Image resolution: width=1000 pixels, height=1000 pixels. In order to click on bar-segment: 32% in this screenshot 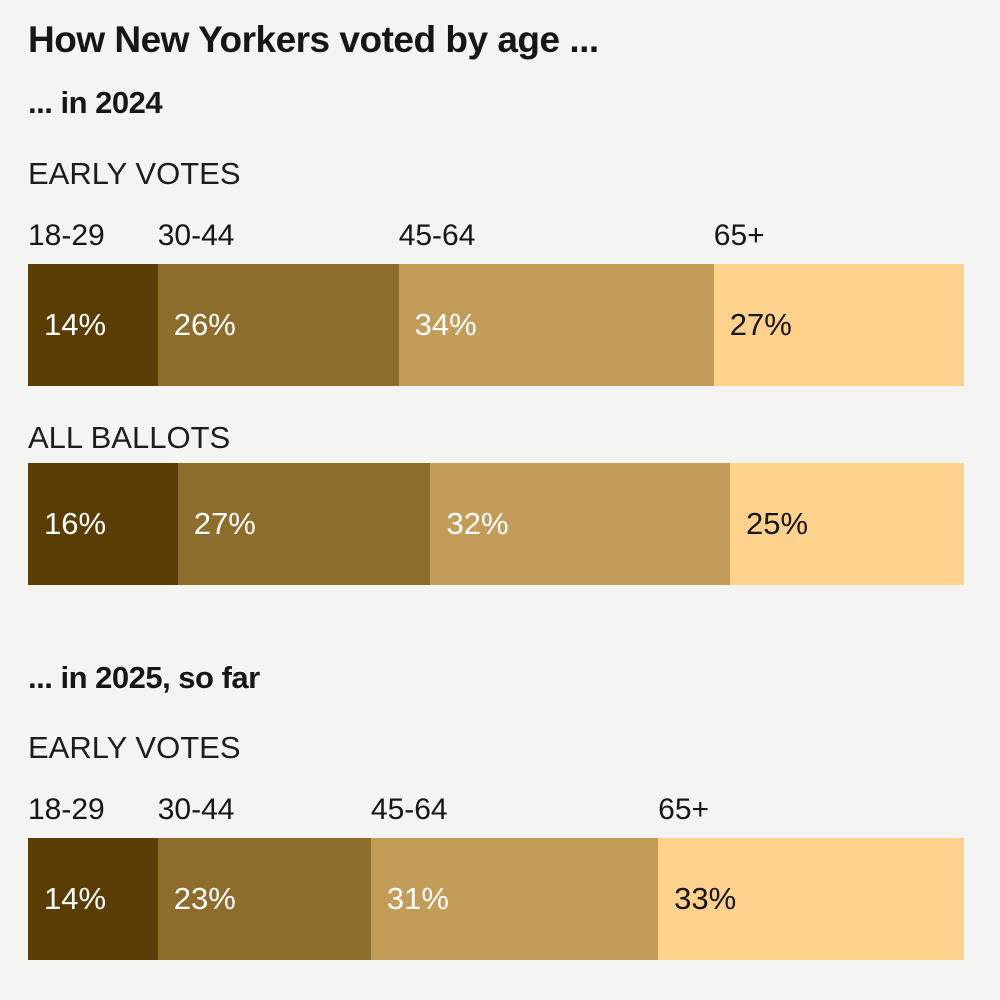, I will do `click(580, 523)`.